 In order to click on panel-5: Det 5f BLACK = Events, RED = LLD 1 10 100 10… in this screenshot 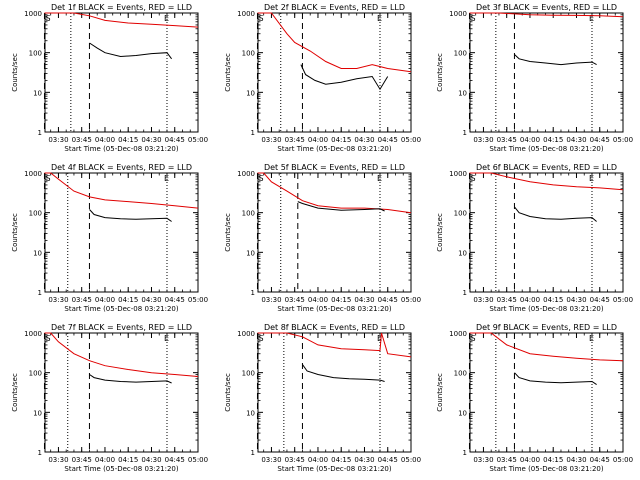, I will do `click(322, 238)`.